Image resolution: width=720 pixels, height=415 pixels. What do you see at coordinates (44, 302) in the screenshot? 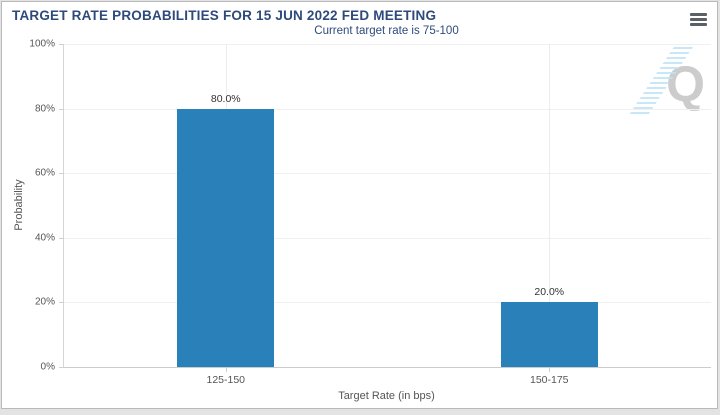
I see `y-tick-label: 20%` at bounding box center [44, 302].